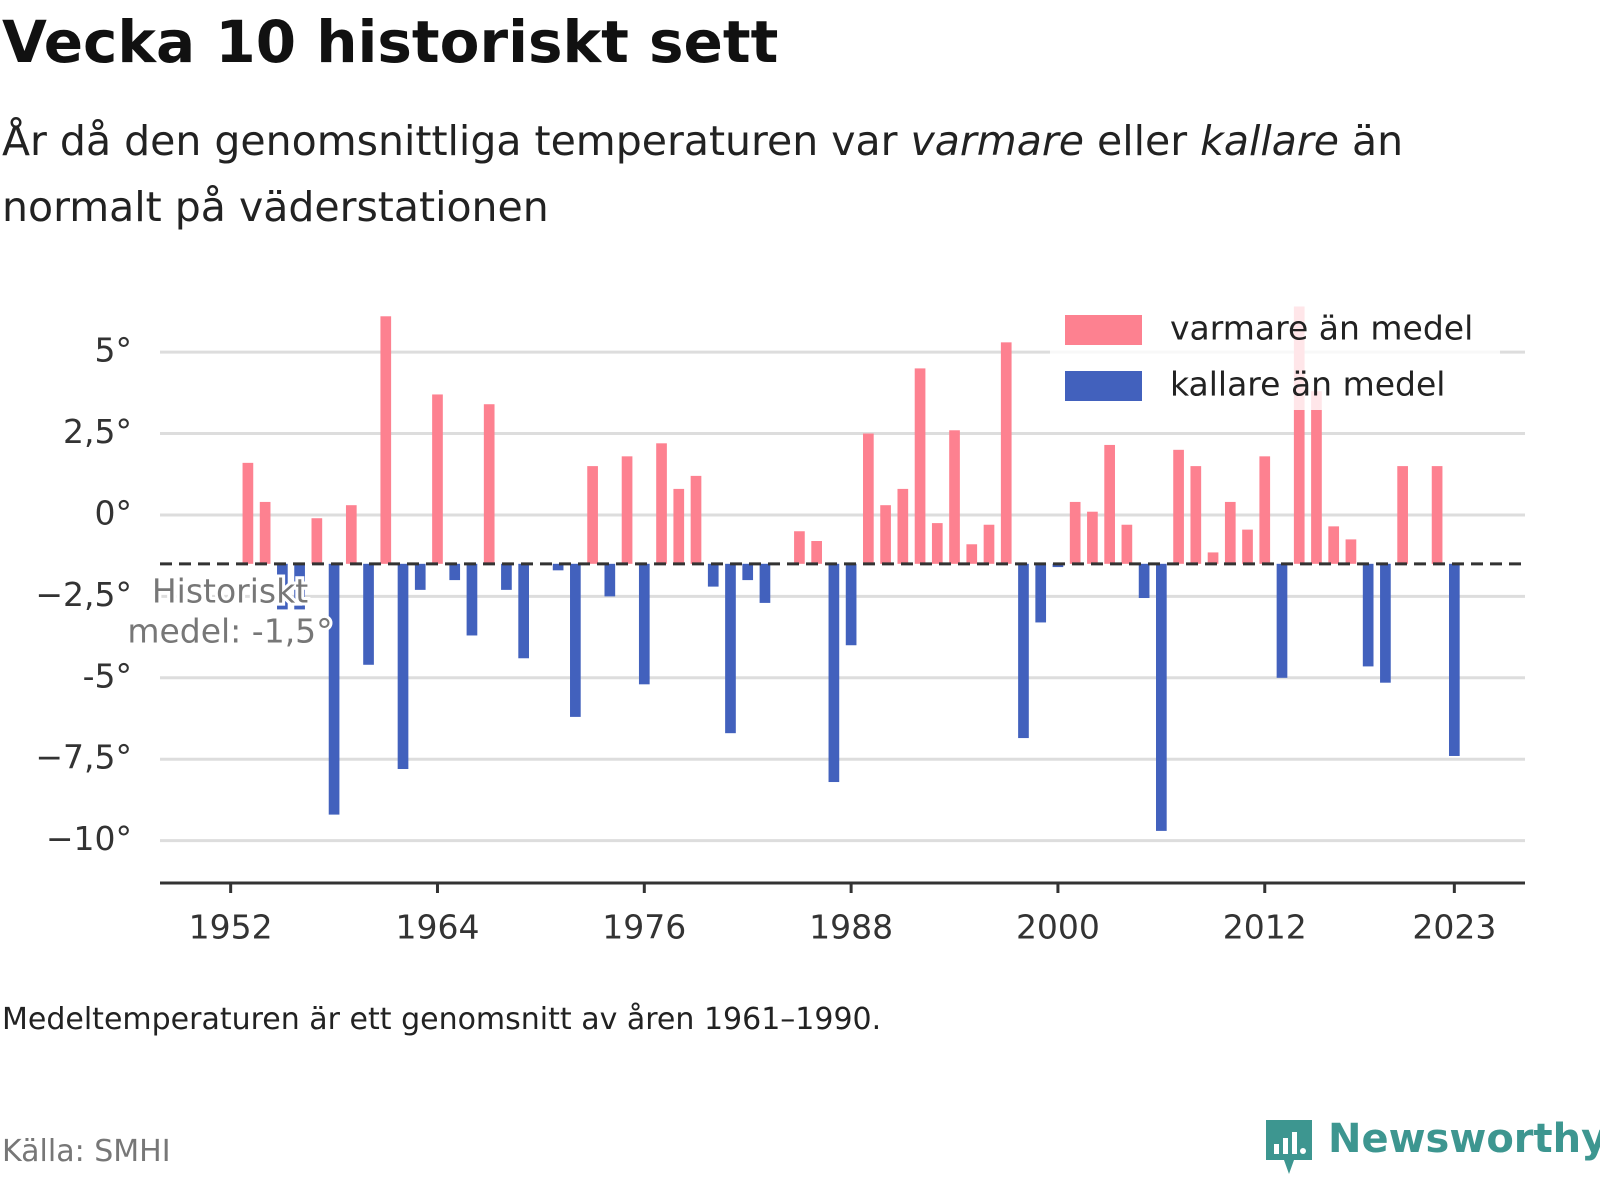 This screenshot has width=1600, height=1200. I want to click on subtitle-part: kallare, so click(1269, 141).